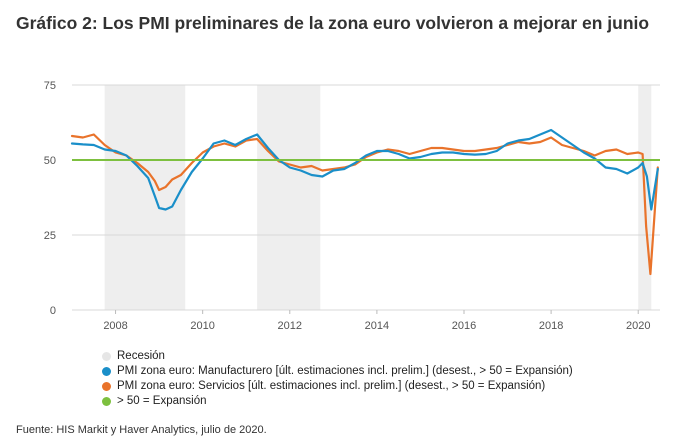 The width and height of the screenshot is (700, 448). Describe the element at coordinates (464, 326) in the screenshot. I see `x-tick-label: 2016` at that location.